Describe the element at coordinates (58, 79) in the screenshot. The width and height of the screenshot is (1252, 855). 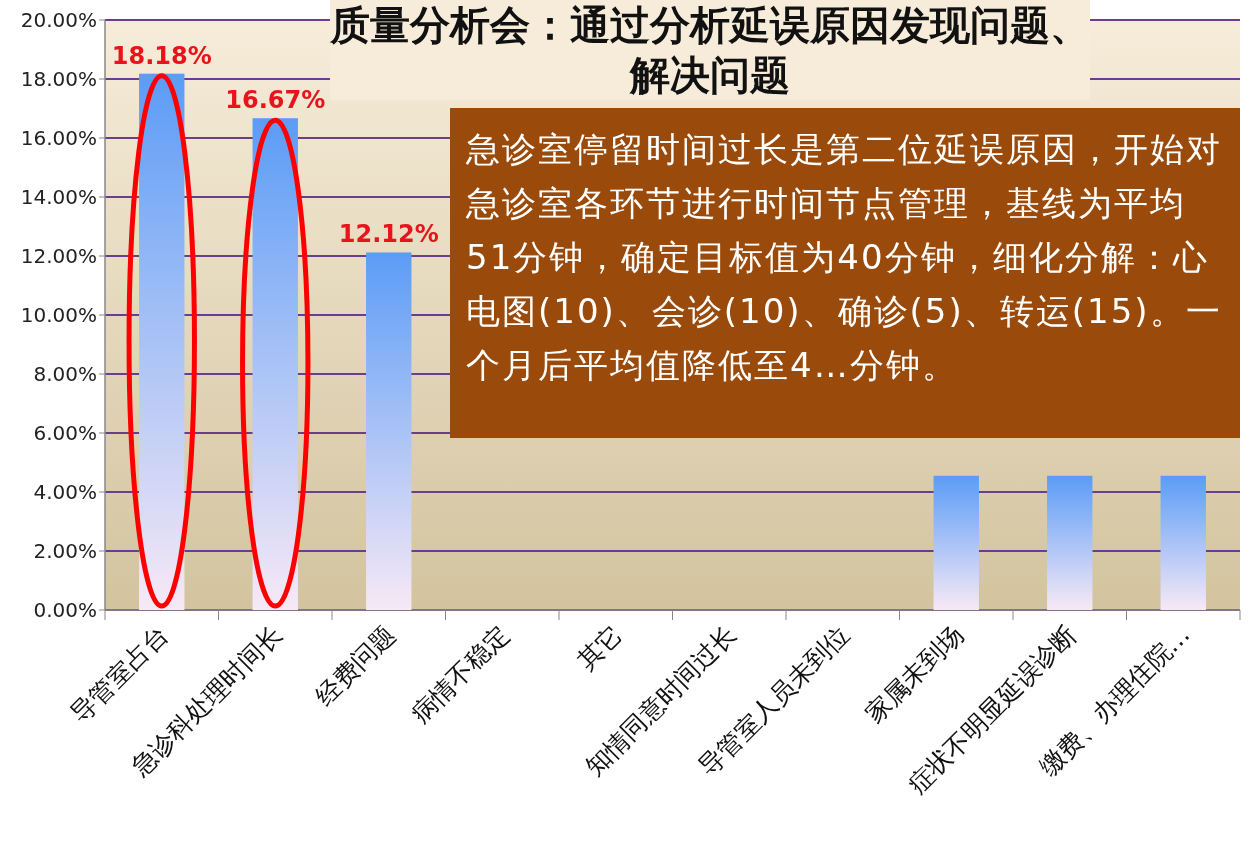
I see `y-tick-label: 18.00%` at that location.